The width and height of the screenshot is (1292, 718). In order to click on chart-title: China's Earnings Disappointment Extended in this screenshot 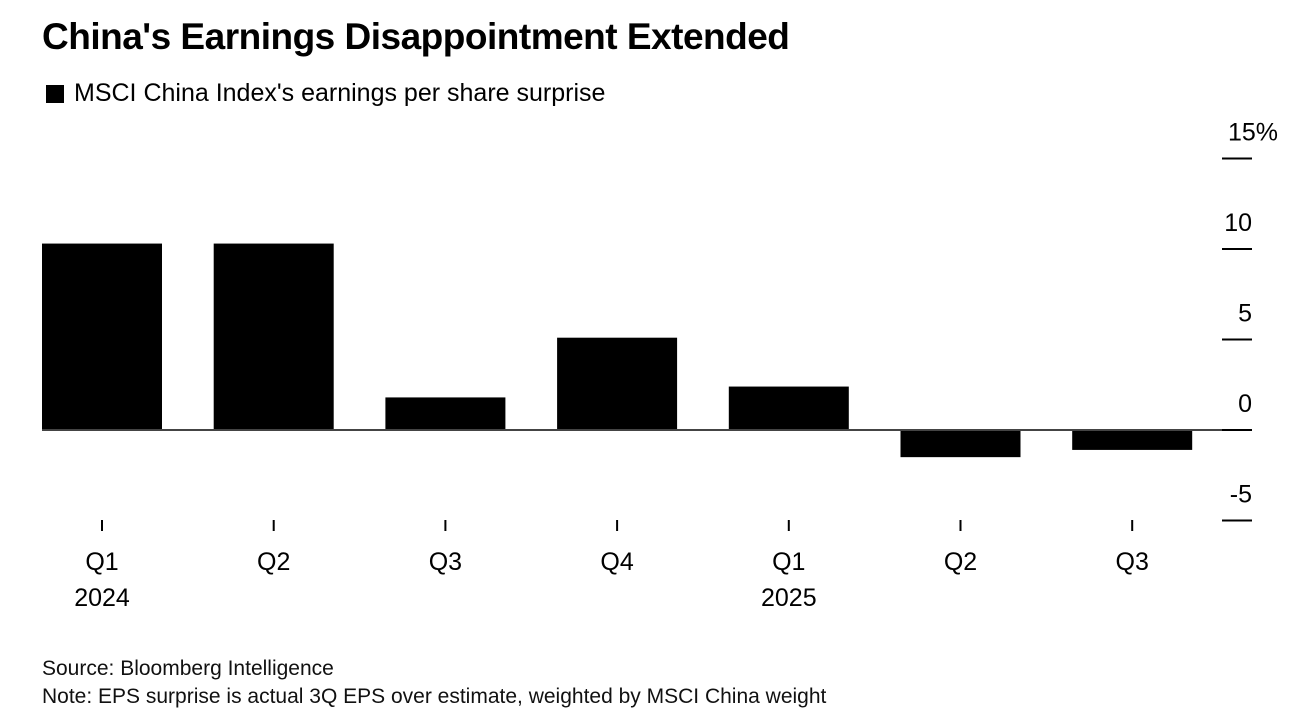, I will do `click(416, 36)`.